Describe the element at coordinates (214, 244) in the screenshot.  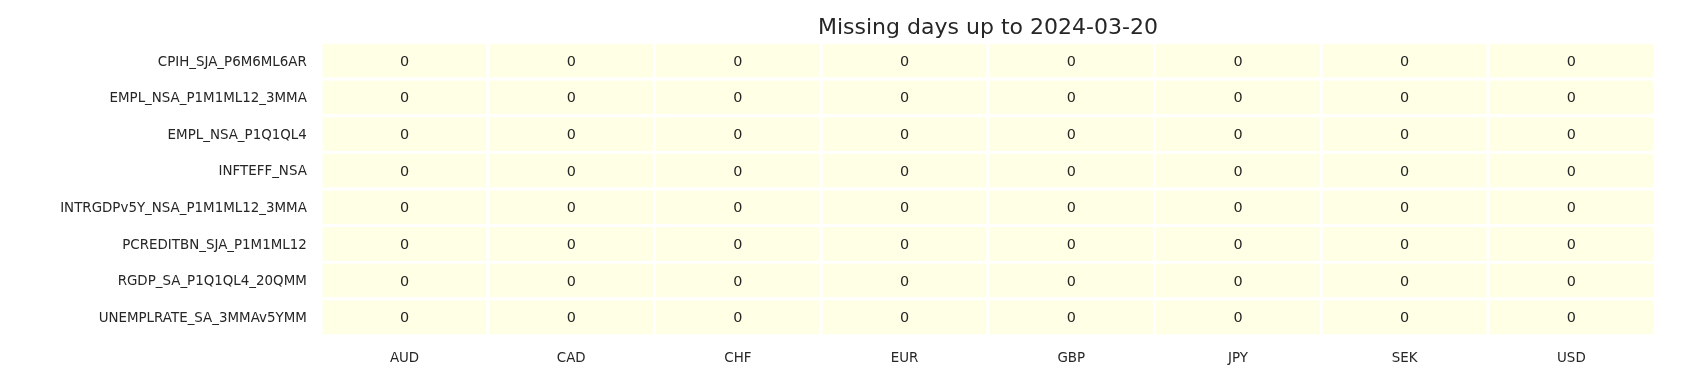
I see `y-tick-label: PCREDITBN_SJA_P1M1ML12` at that location.